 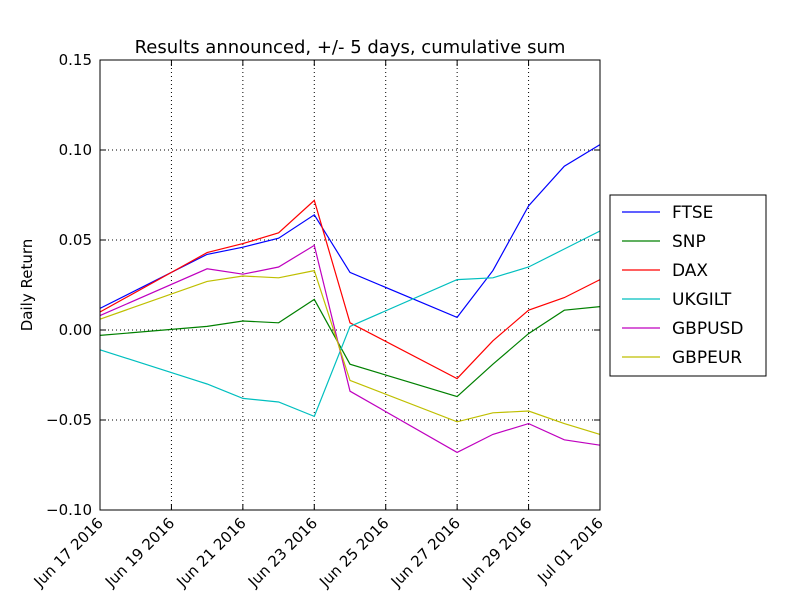 I want to click on series-line-snp, so click(x=350, y=348).